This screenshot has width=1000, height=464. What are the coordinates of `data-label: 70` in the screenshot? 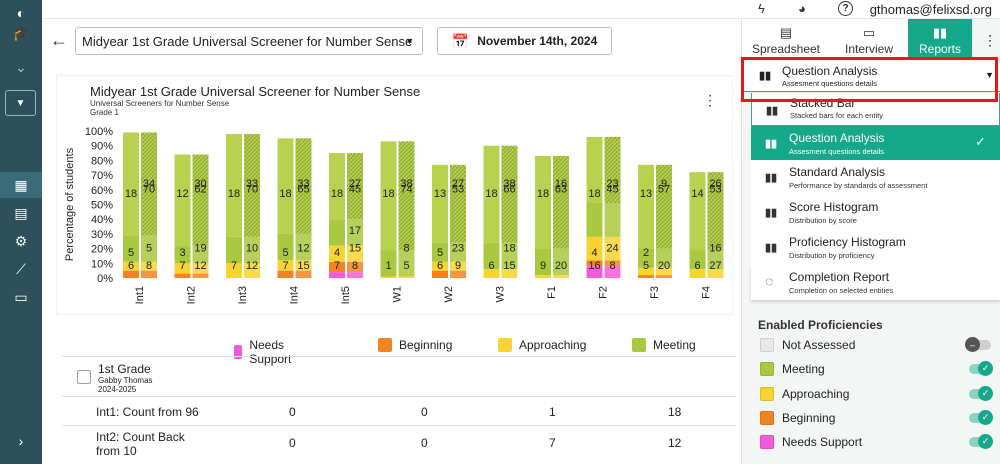 It's located at (149, 190).